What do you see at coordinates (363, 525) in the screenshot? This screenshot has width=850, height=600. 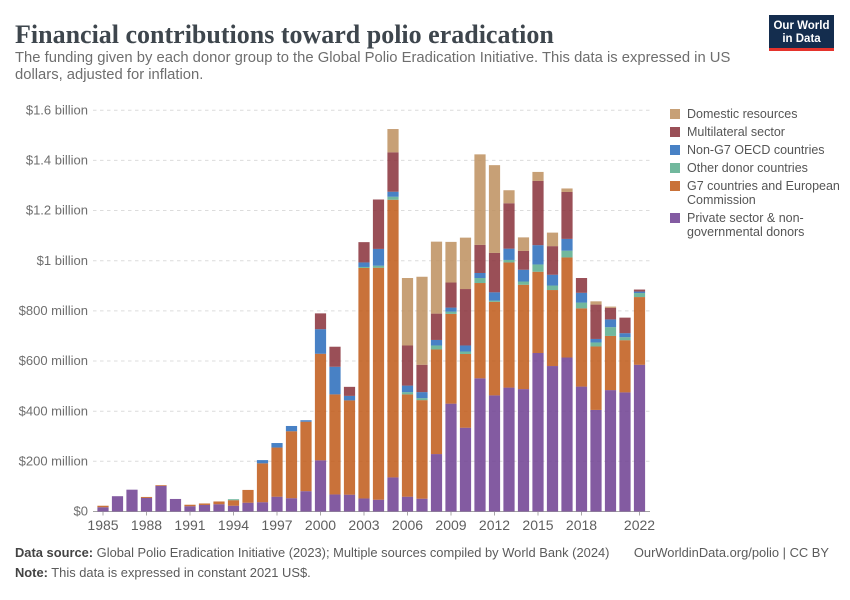 I see `svg-text: 2003` at bounding box center [363, 525].